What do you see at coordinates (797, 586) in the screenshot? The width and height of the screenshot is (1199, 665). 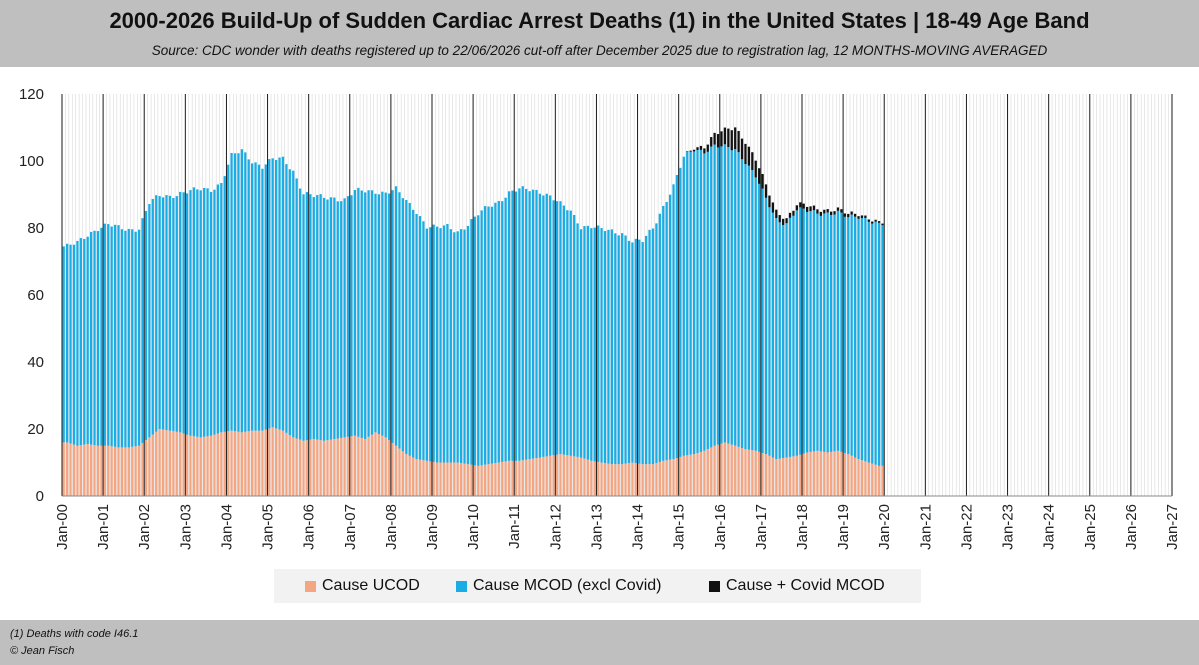 I see `legend-item-covid: Cause + Covid MCOD` at bounding box center [797, 586].